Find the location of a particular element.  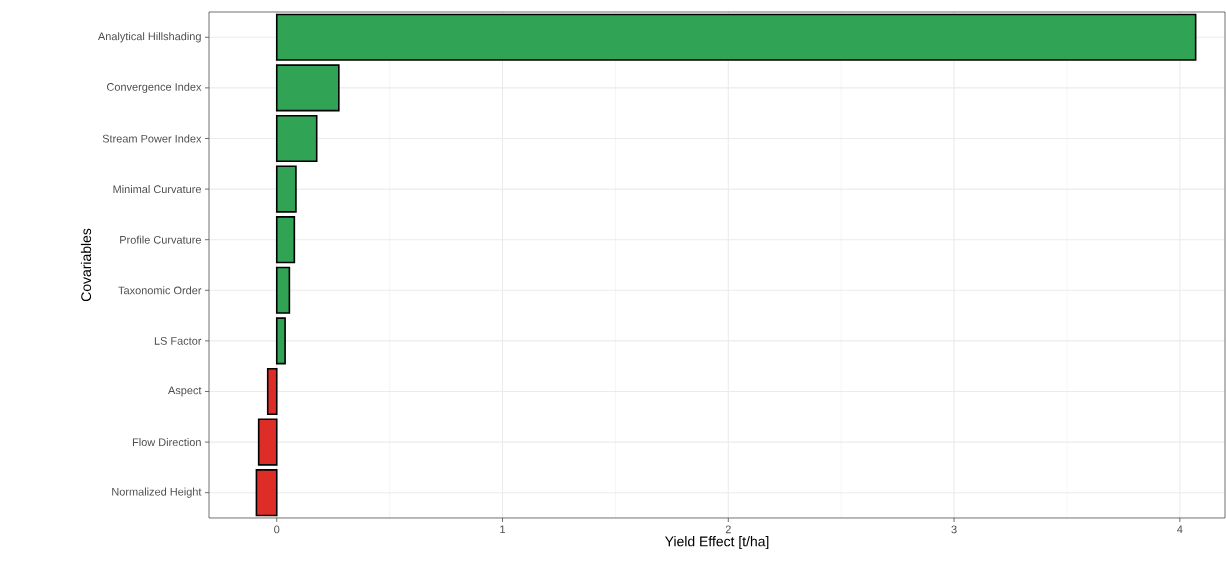

y-tick-label: Aspect is located at coordinates (185, 391).